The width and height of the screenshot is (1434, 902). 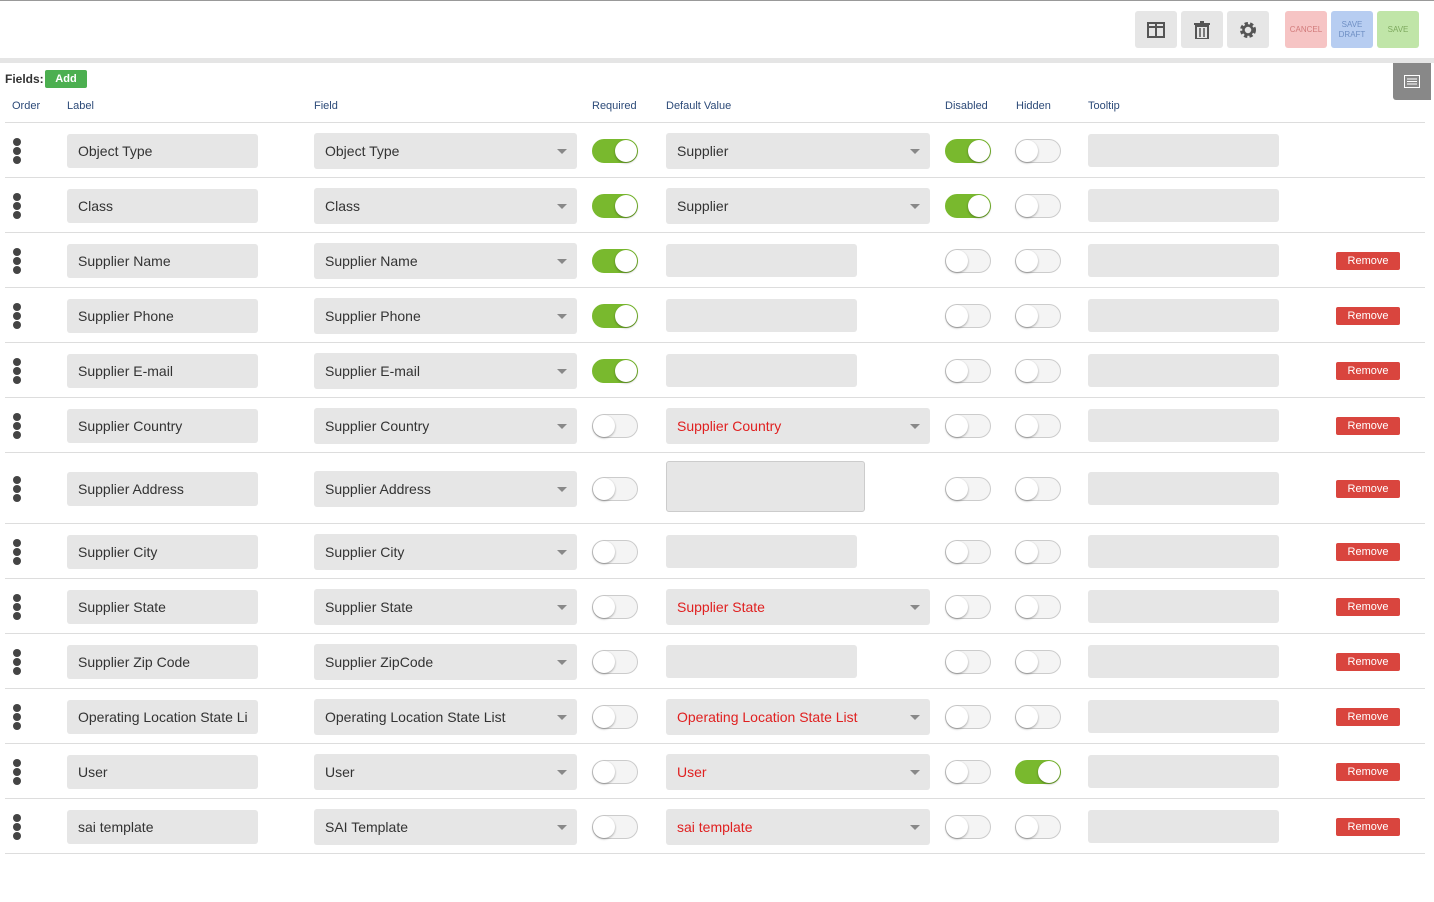 What do you see at coordinates (162, 606) in the screenshot?
I see `label-input: Supplier State` at bounding box center [162, 606].